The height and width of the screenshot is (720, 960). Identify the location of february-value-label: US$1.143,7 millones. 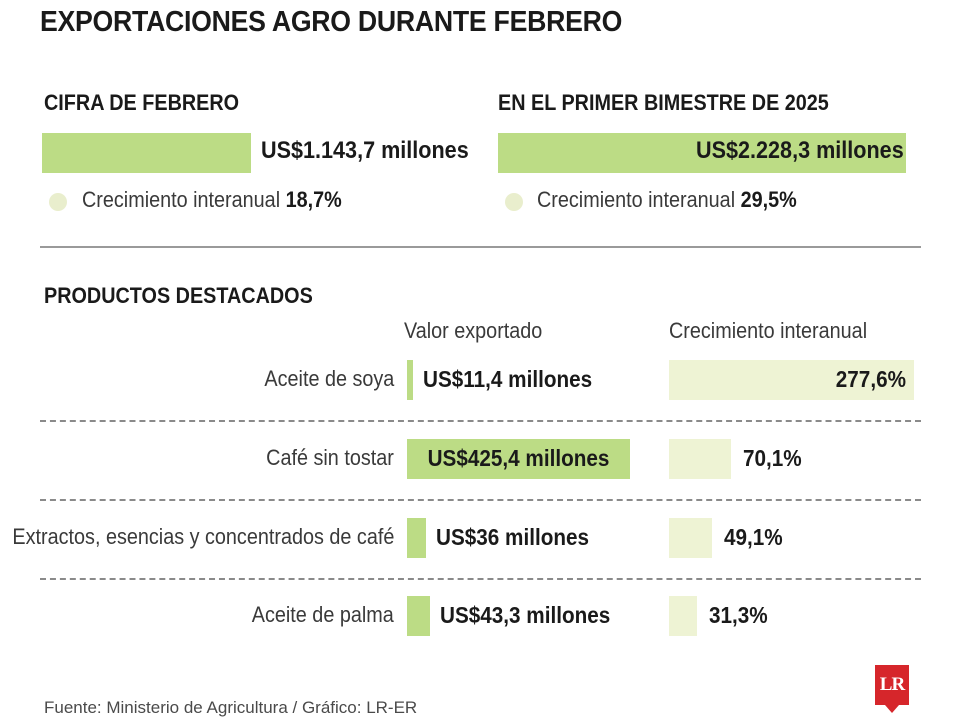
(365, 150).